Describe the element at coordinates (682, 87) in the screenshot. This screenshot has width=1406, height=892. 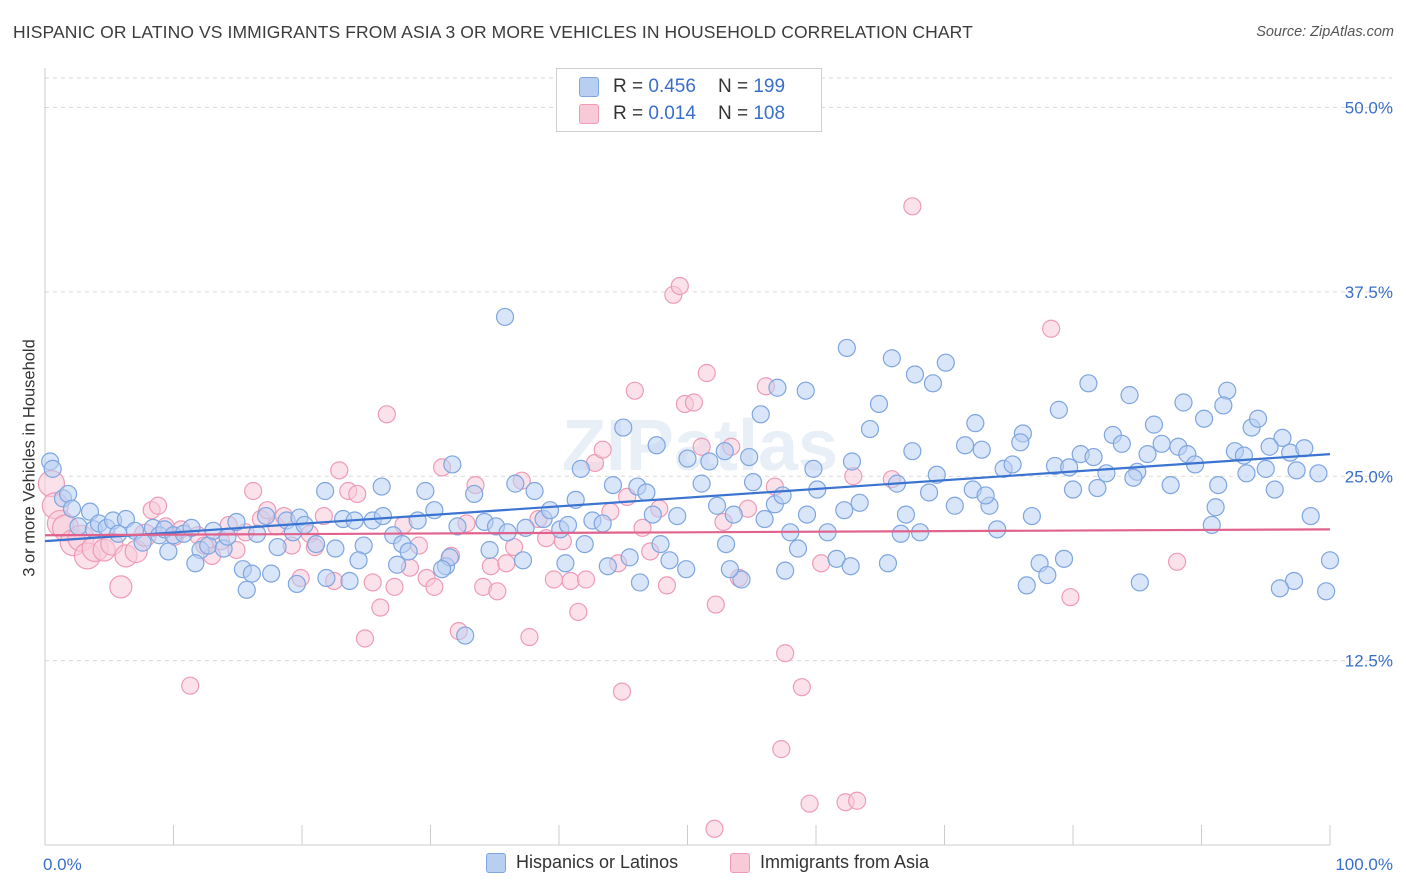
I see `legend-row-hispanics: R = 0.456 N = 199` at that location.